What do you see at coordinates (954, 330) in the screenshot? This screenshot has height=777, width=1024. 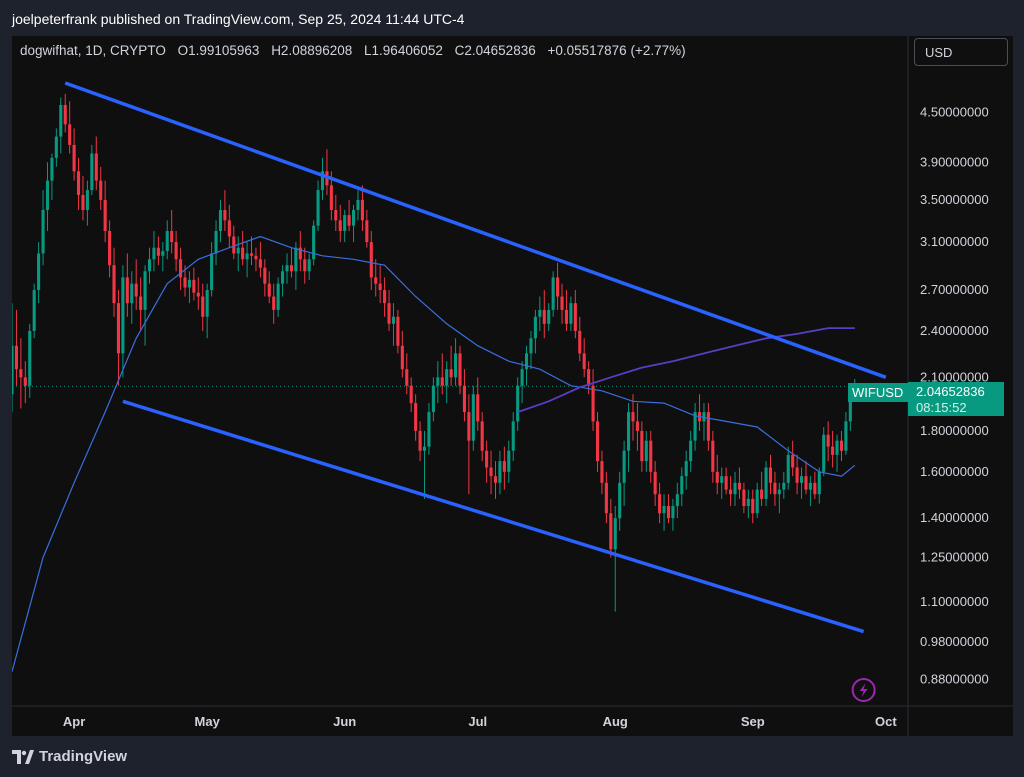 I see `price-tick-label: 2.40000000` at bounding box center [954, 330].